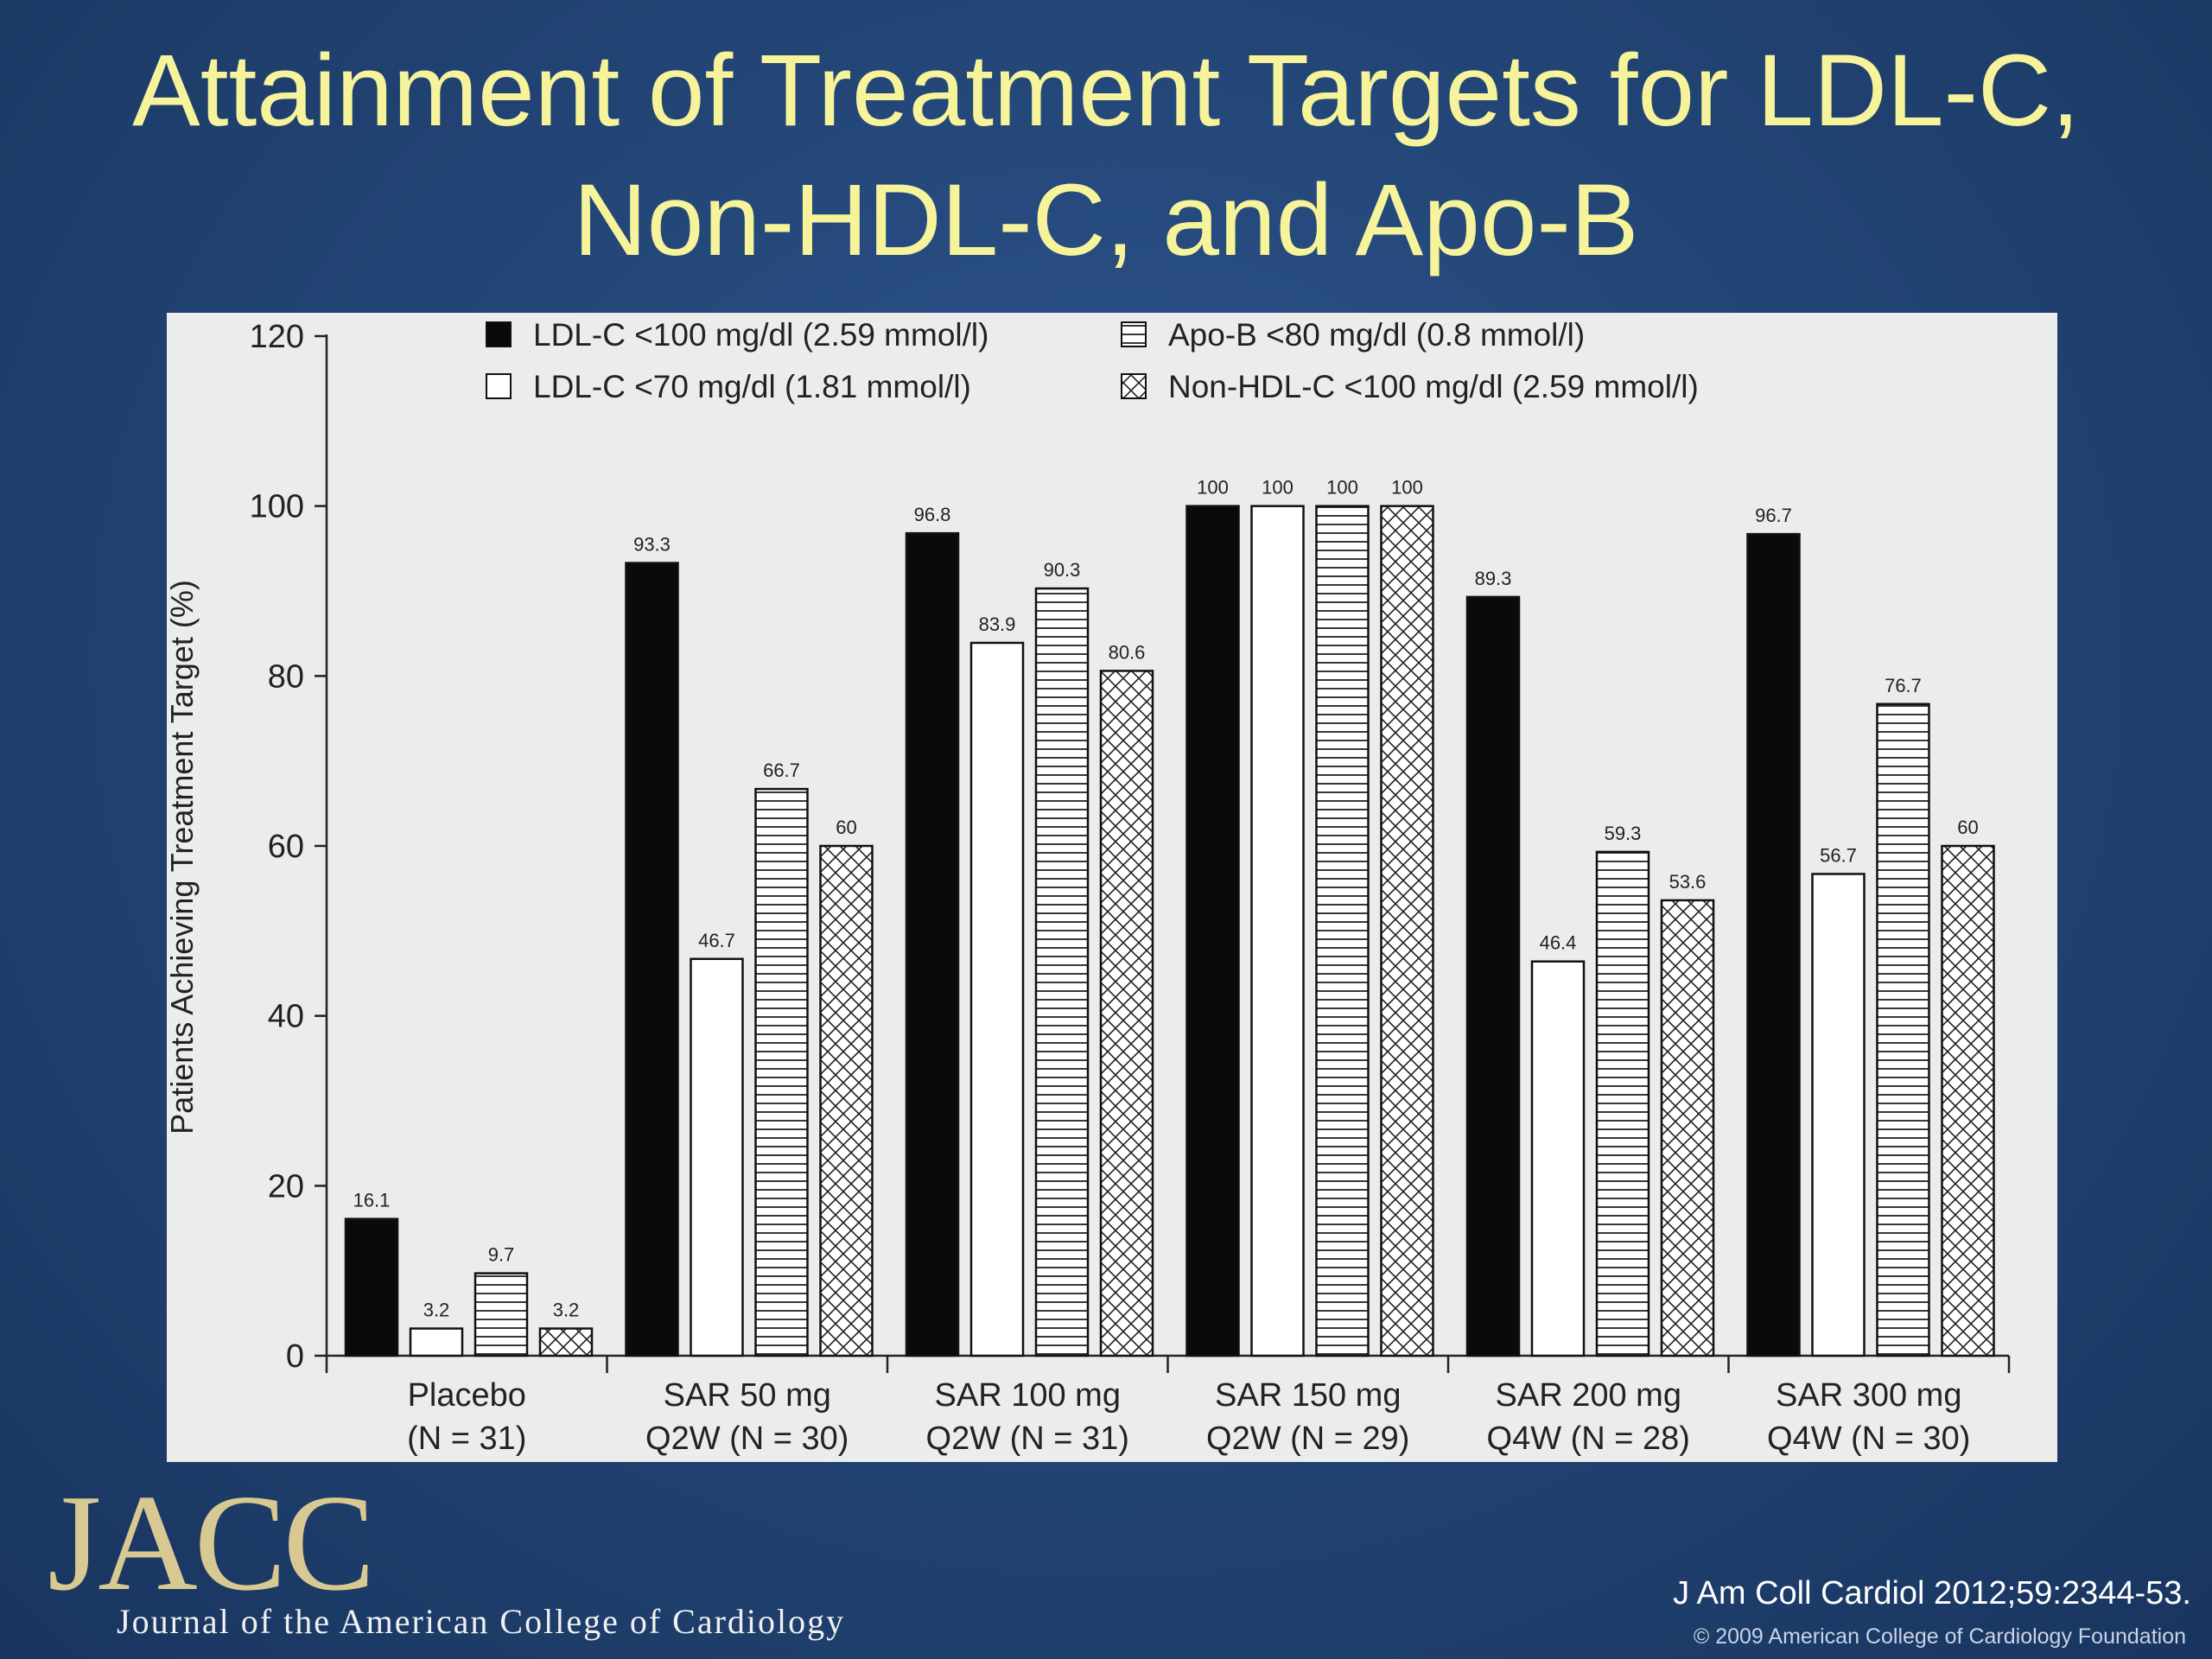 This screenshot has width=2212, height=1659. Describe the element at coordinates (1127, 652) in the screenshot. I see `data-label: 80.6` at that location.